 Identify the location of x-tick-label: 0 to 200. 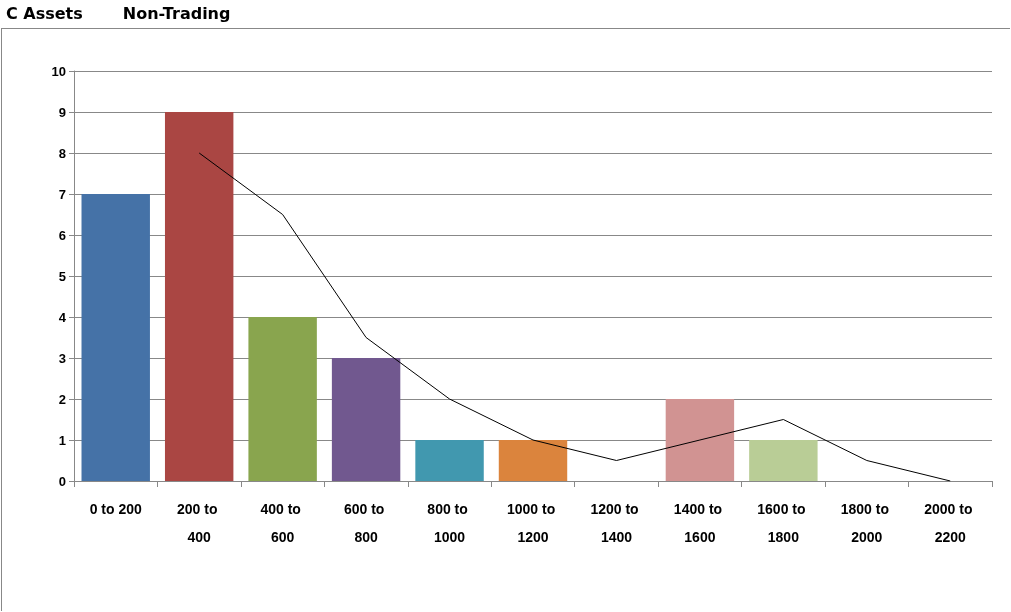
(116, 509).